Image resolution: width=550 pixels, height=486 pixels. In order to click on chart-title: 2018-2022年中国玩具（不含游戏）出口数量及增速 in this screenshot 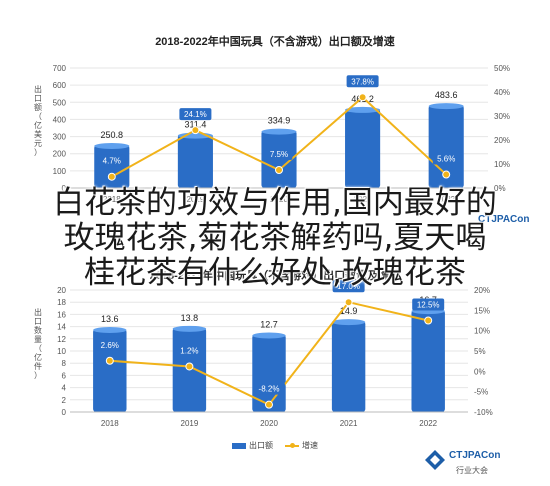, I will do `click(275, 276)`.